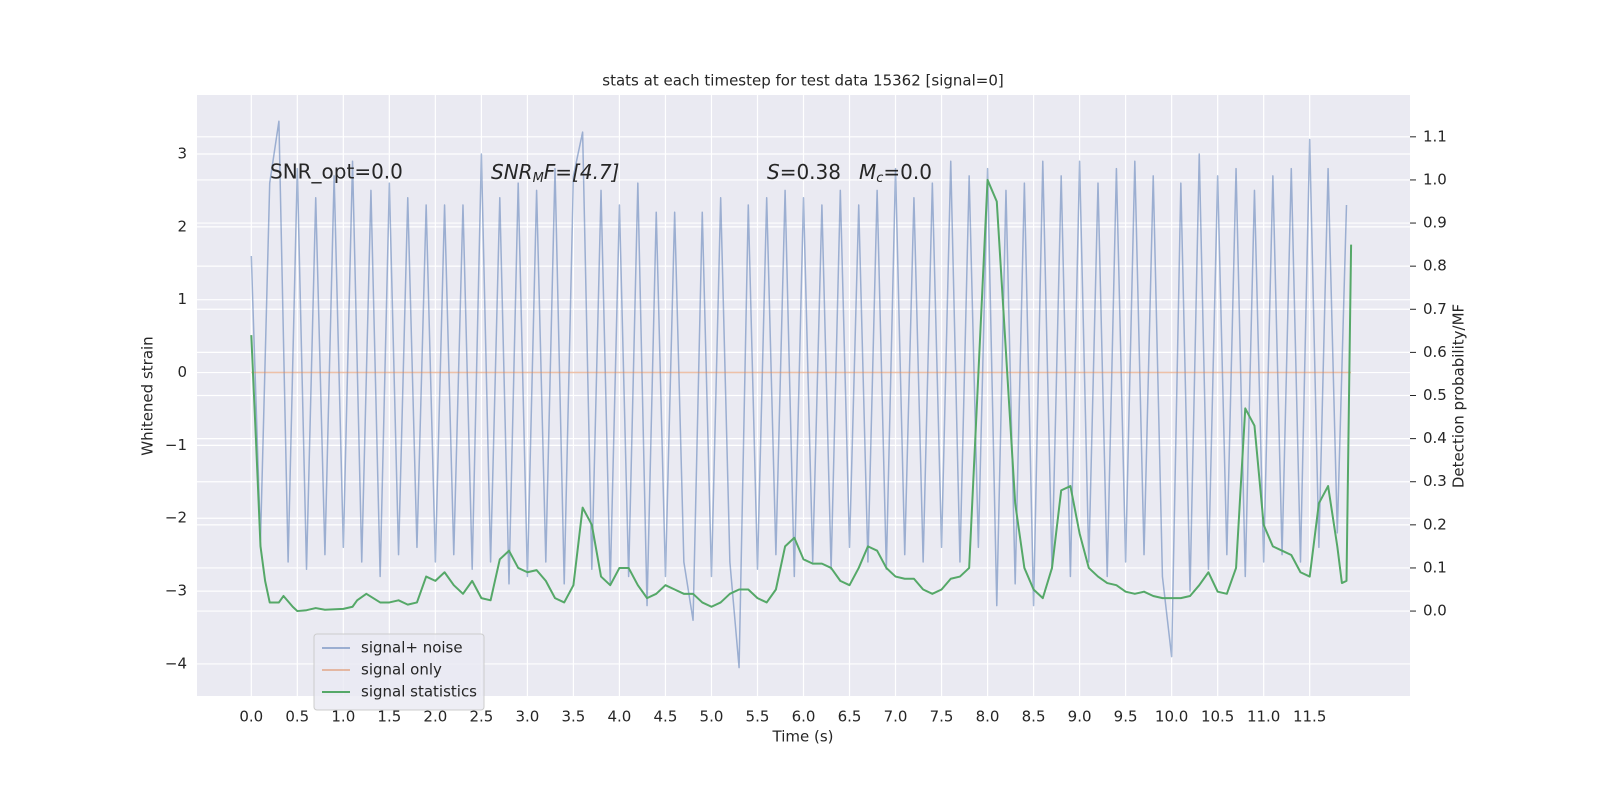 This screenshot has width=1600, height=800. I want to click on x-tick-label: 0.0, so click(251, 717).